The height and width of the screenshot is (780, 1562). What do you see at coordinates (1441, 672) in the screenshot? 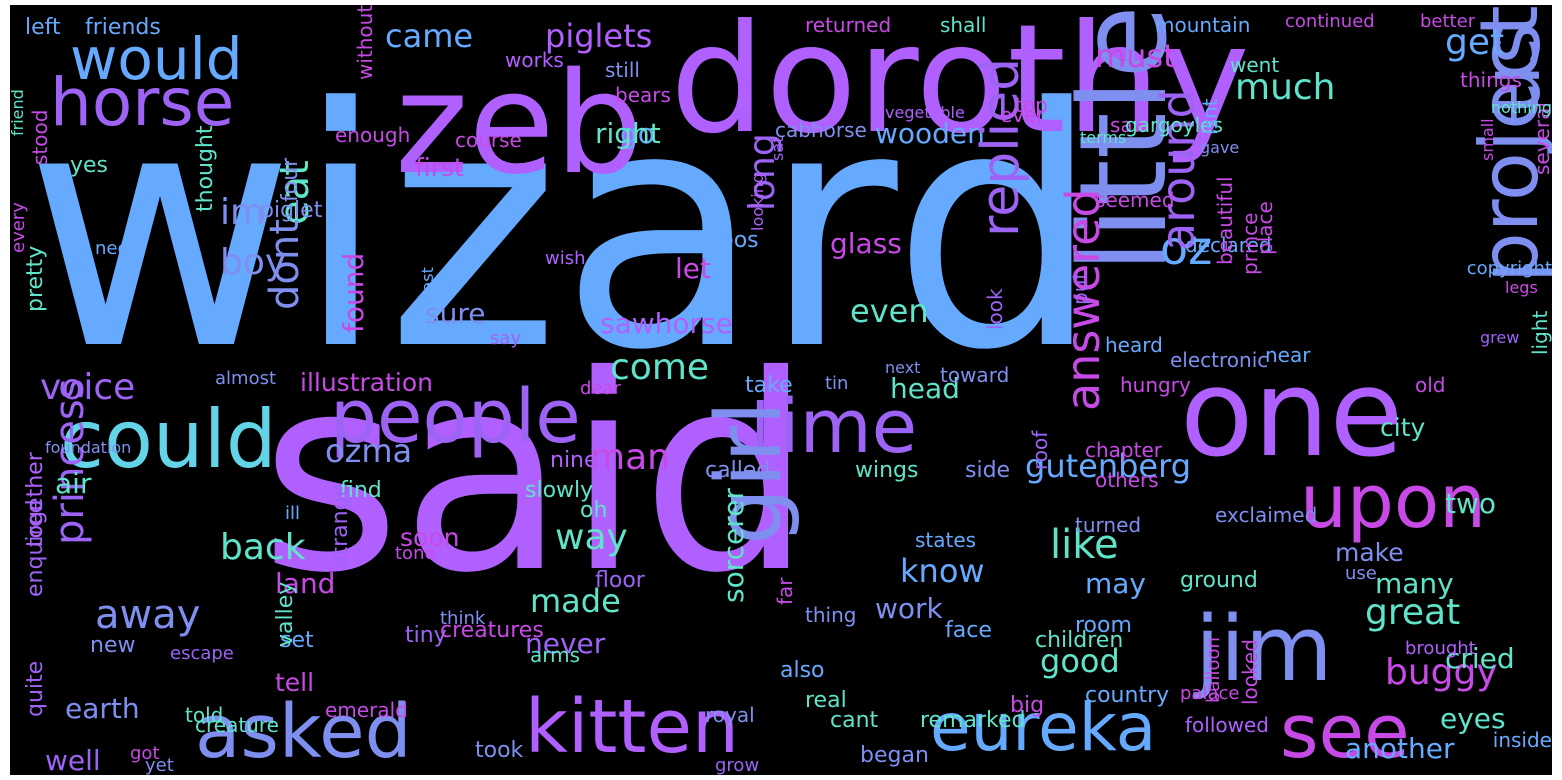
I see `word-buggy: buggy` at bounding box center [1441, 672].